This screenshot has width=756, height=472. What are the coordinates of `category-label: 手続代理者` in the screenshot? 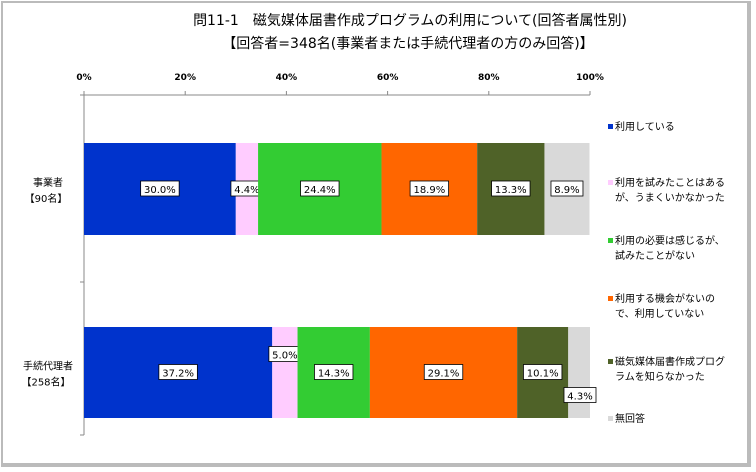 It's located at (48, 366).